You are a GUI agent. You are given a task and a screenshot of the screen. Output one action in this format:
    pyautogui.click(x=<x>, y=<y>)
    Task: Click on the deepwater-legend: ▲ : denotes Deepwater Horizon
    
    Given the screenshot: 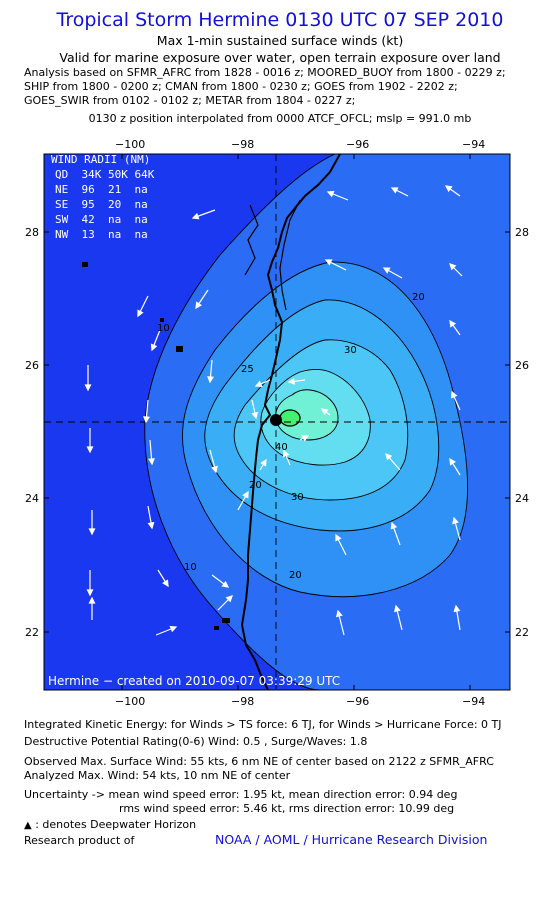 What is the action you would take?
    pyautogui.click(x=110, y=824)
    